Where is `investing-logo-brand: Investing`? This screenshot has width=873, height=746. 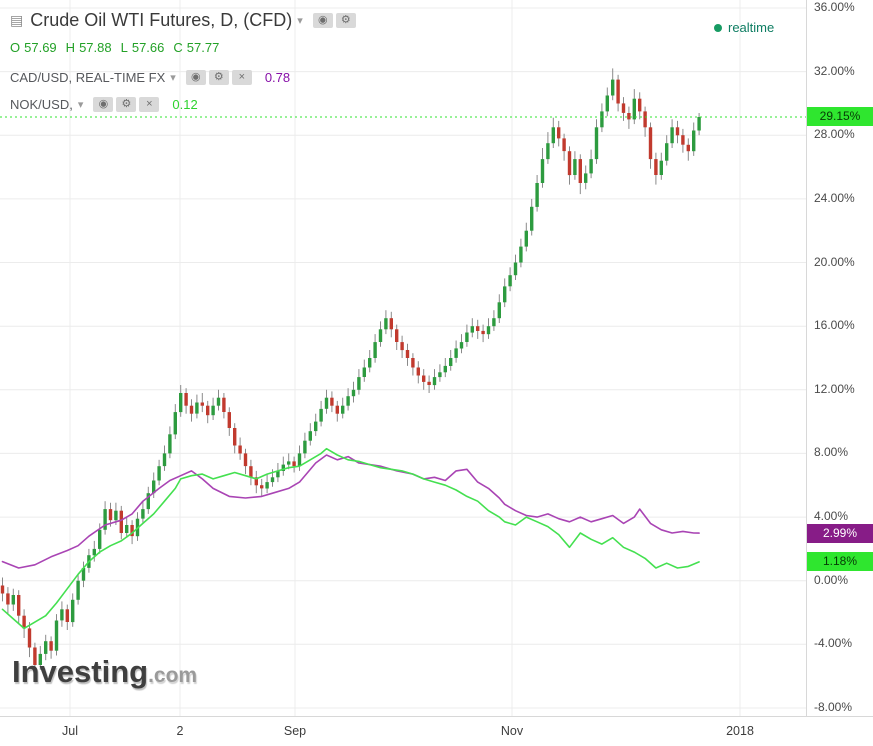
investing-logo-brand: Investing is located at coordinates (80, 671).